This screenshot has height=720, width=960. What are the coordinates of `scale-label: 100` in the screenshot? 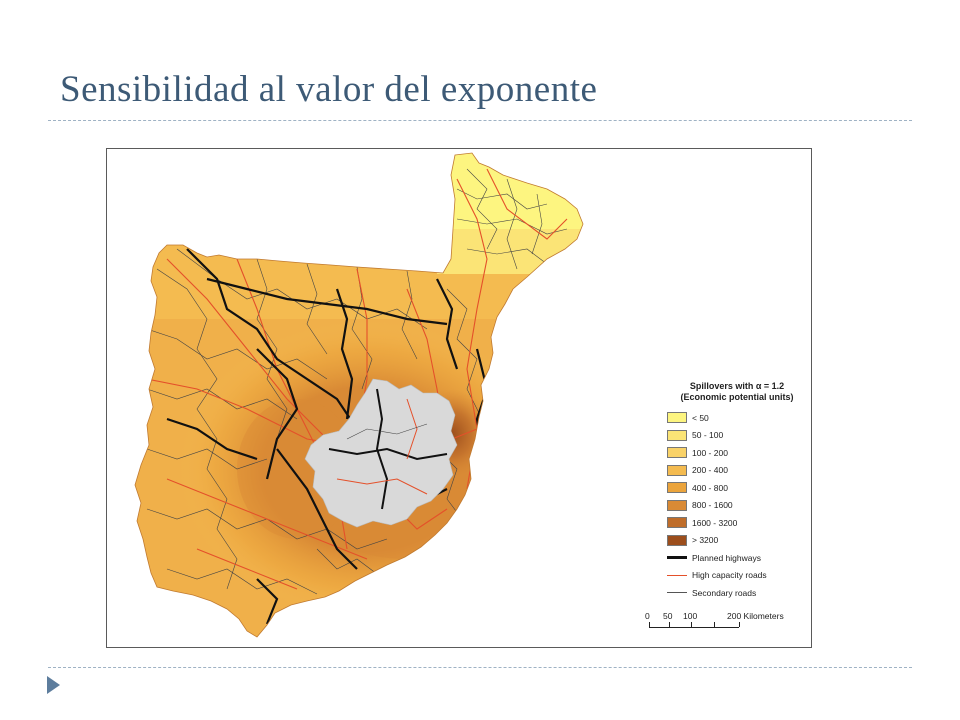 It's located at (690, 616).